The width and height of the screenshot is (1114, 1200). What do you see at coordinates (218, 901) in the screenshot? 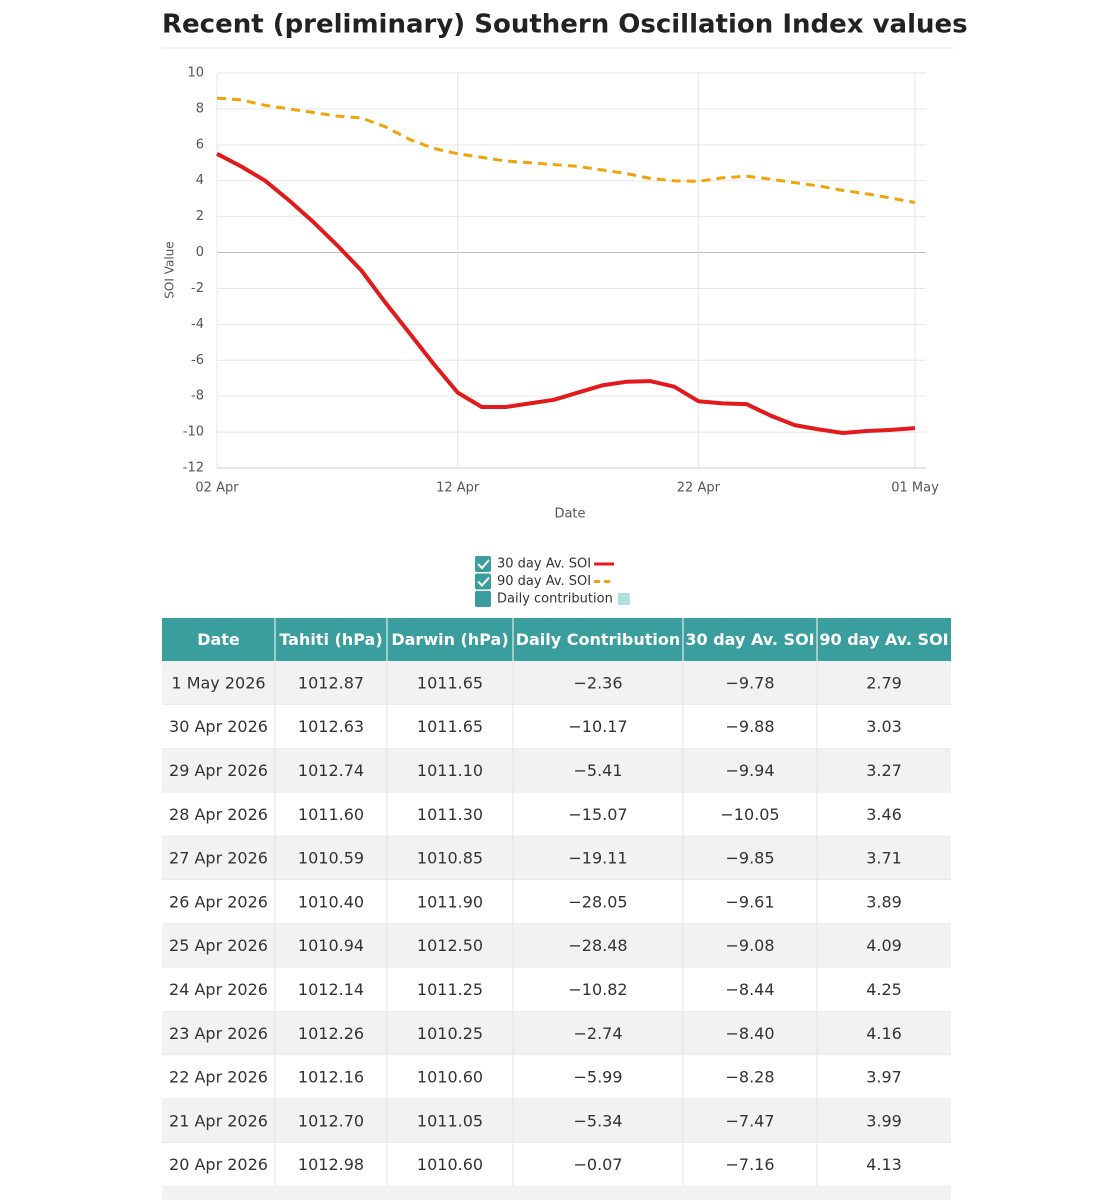
I see `table-cell: 26 Apr 2026` at bounding box center [218, 901].